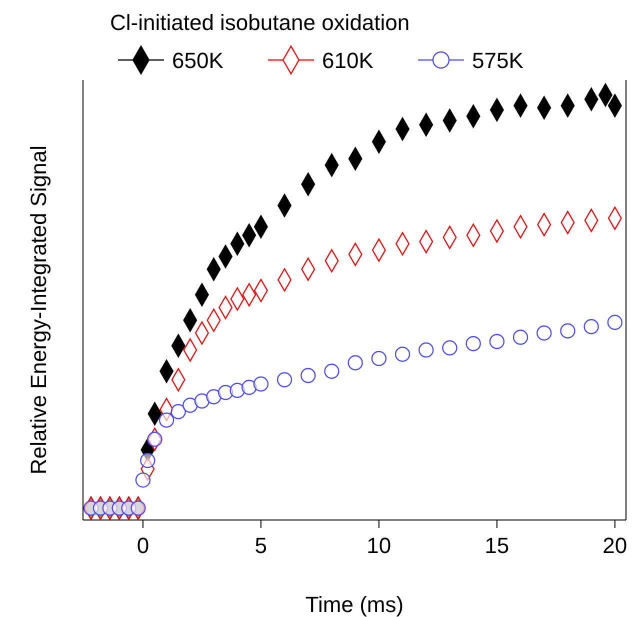  Describe the element at coordinates (379, 545) in the screenshot. I see `x-tick-label: 10` at that location.